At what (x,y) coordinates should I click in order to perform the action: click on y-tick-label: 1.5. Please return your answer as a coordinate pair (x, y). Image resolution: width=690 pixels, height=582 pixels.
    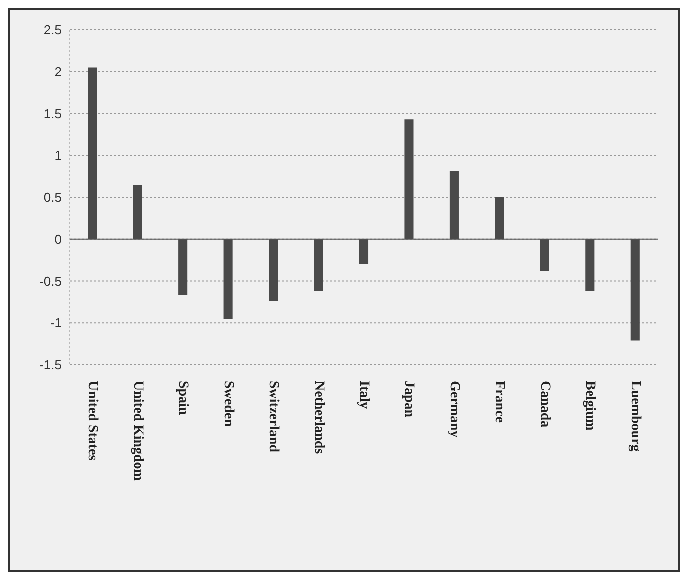
    Looking at the image, I should click on (53, 114).